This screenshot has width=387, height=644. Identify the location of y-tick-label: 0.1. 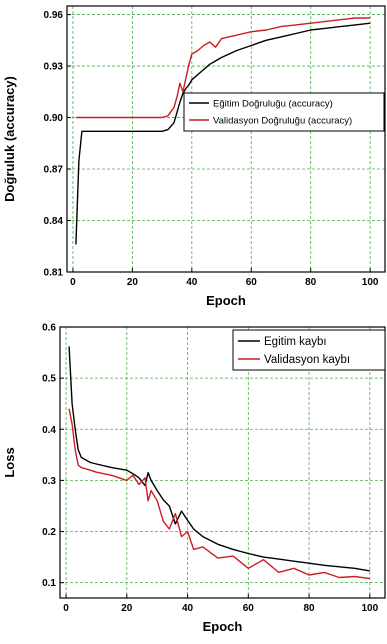
(49, 583).